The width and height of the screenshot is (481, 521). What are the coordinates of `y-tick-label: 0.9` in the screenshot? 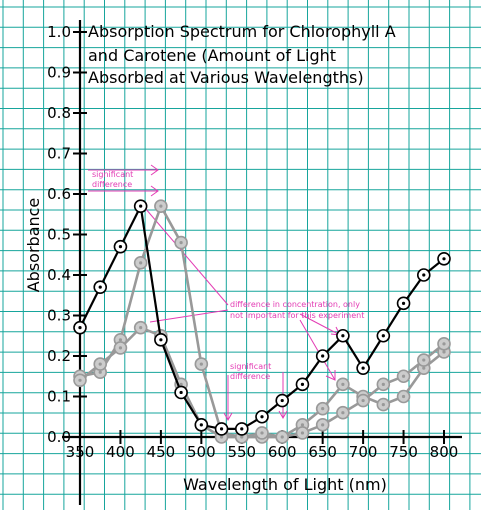 It's located at (59, 73).